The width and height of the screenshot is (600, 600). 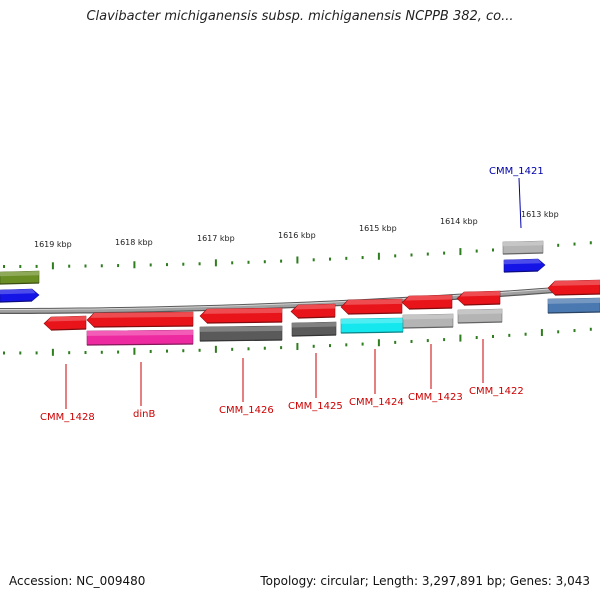 What do you see at coordinates (134, 242) in the screenshot?
I see `scale-label: 1618 kbp` at bounding box center [134, 242].